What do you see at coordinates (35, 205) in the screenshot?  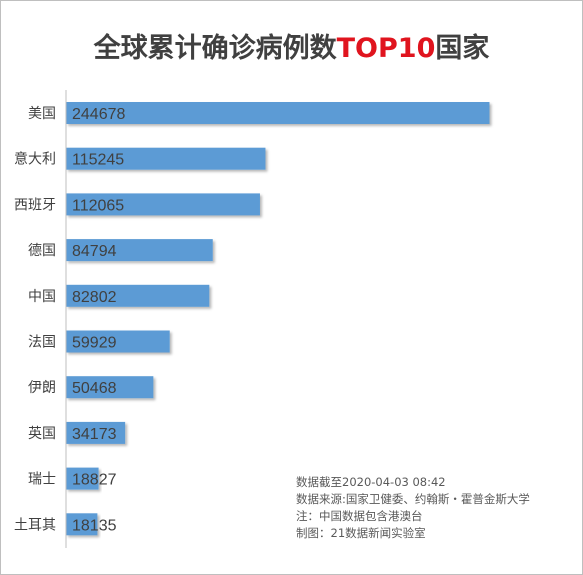 I see `category-label: 西班牙` at bounding box center [35, 205].